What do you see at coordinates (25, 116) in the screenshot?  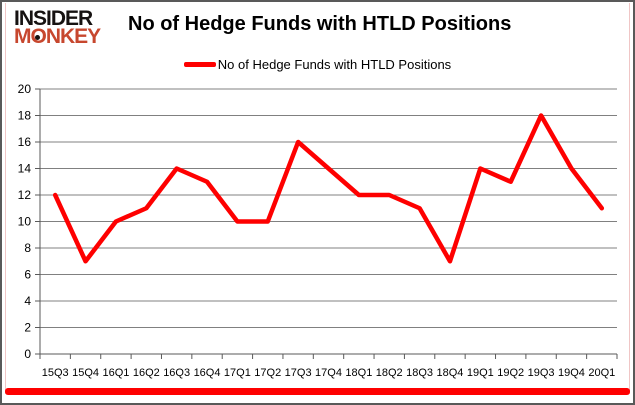 I see `y-tick-label: 18` at bounding box center [25, 116].